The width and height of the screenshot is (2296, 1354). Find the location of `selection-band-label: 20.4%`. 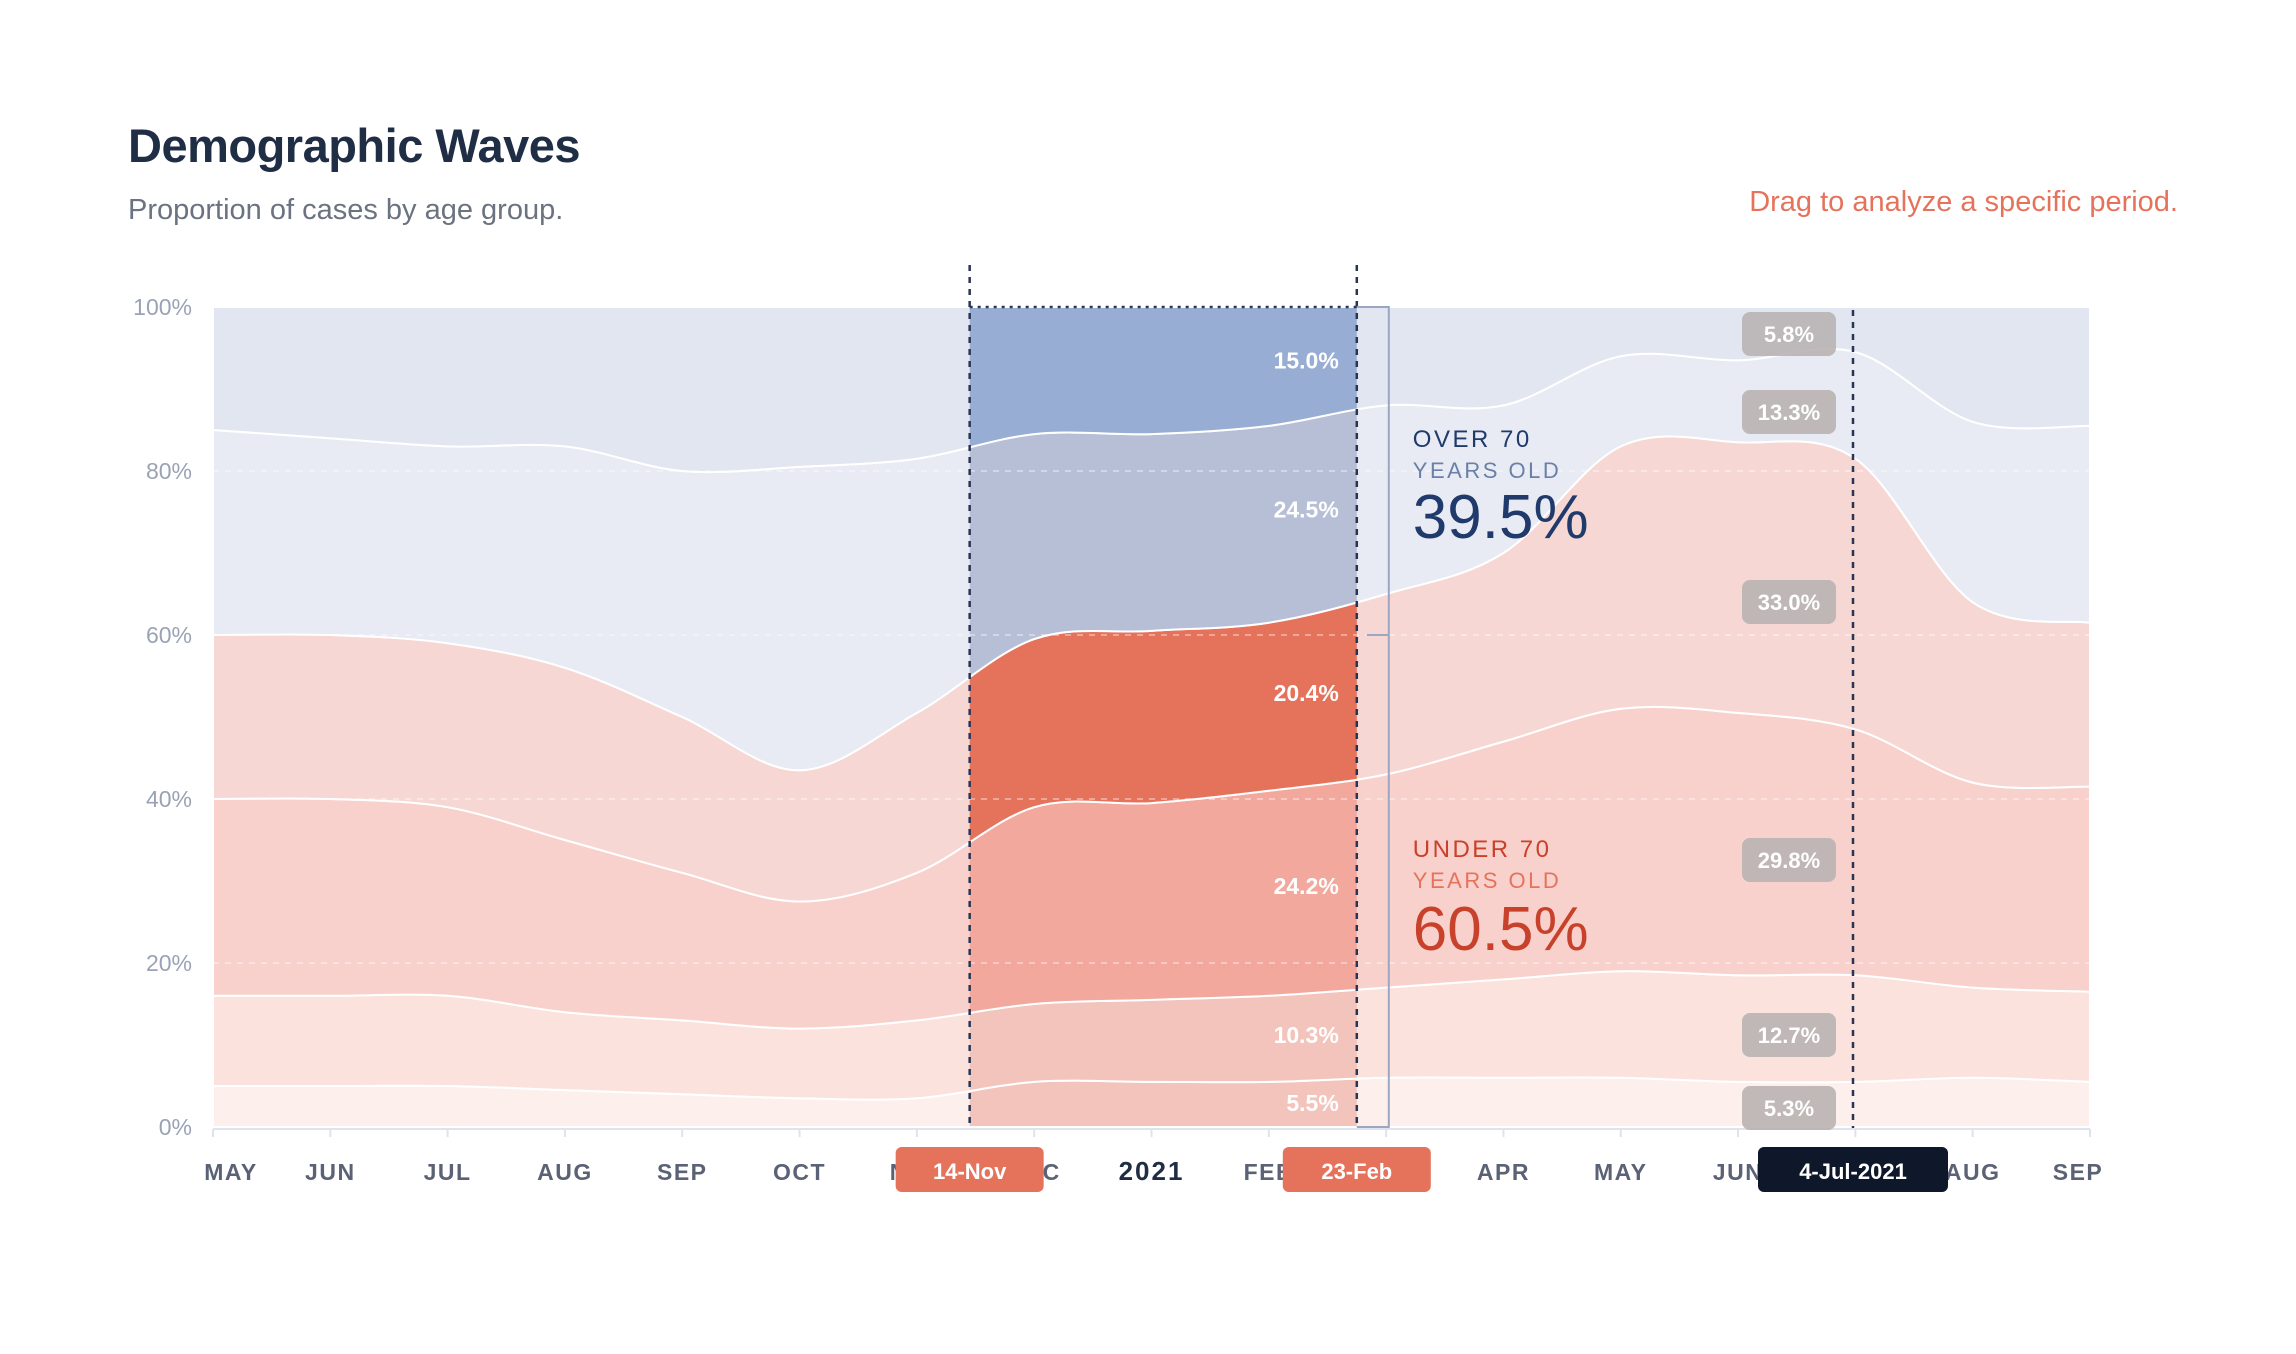

selection-band-label: 20.4% is located at coordinates (1306, 693).